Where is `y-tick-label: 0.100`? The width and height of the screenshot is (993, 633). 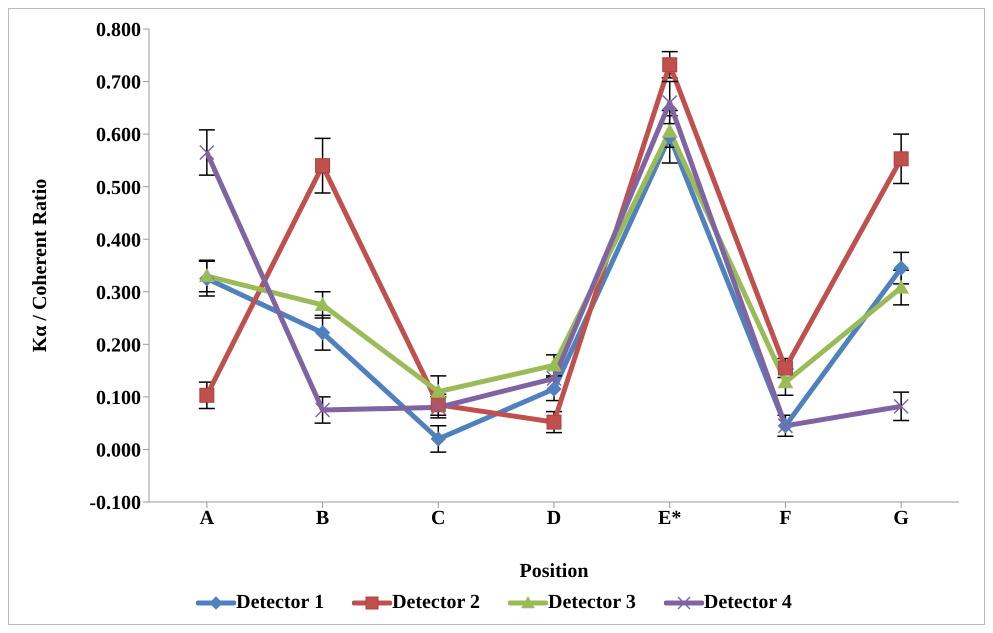 y-tick-label: 0.100 is located at coordinates (118, 397).